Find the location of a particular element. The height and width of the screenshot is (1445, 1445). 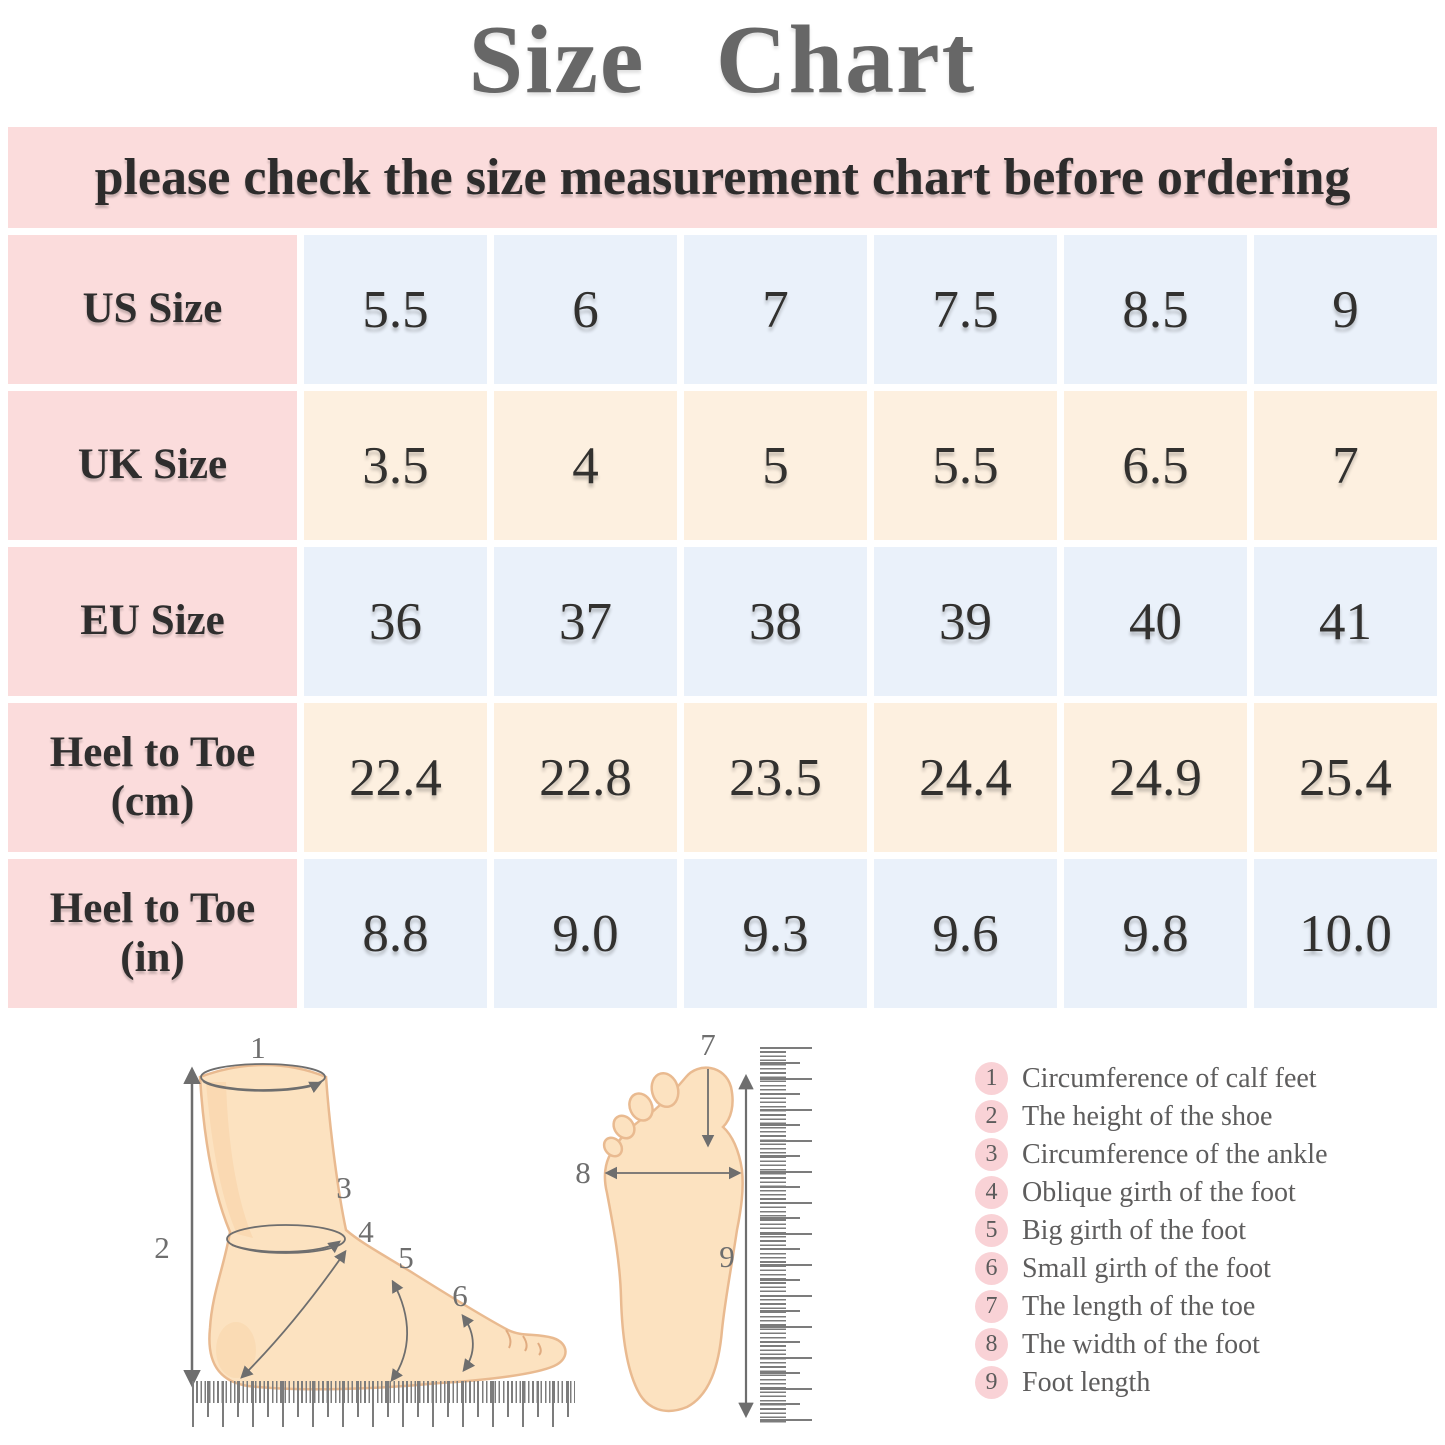

row-header-heel-to-toe-cm: Heel to Toe (cm) is located at coordinates (152, 777).